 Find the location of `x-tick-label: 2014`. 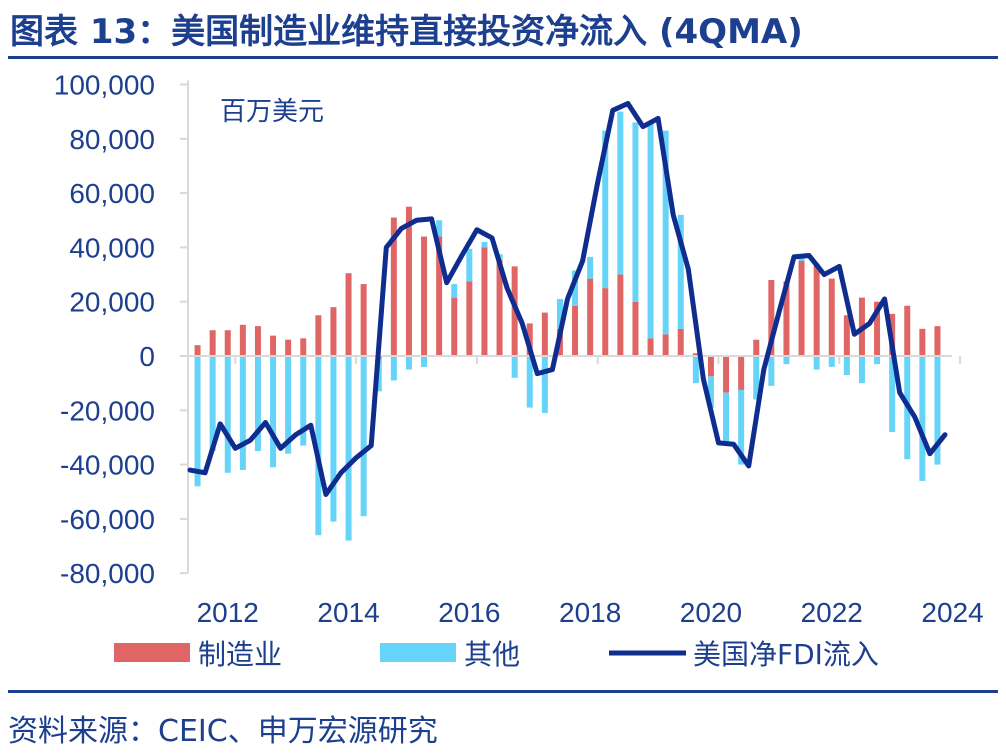

x-tick-label: 2014 is located at coordinates (348, 612).